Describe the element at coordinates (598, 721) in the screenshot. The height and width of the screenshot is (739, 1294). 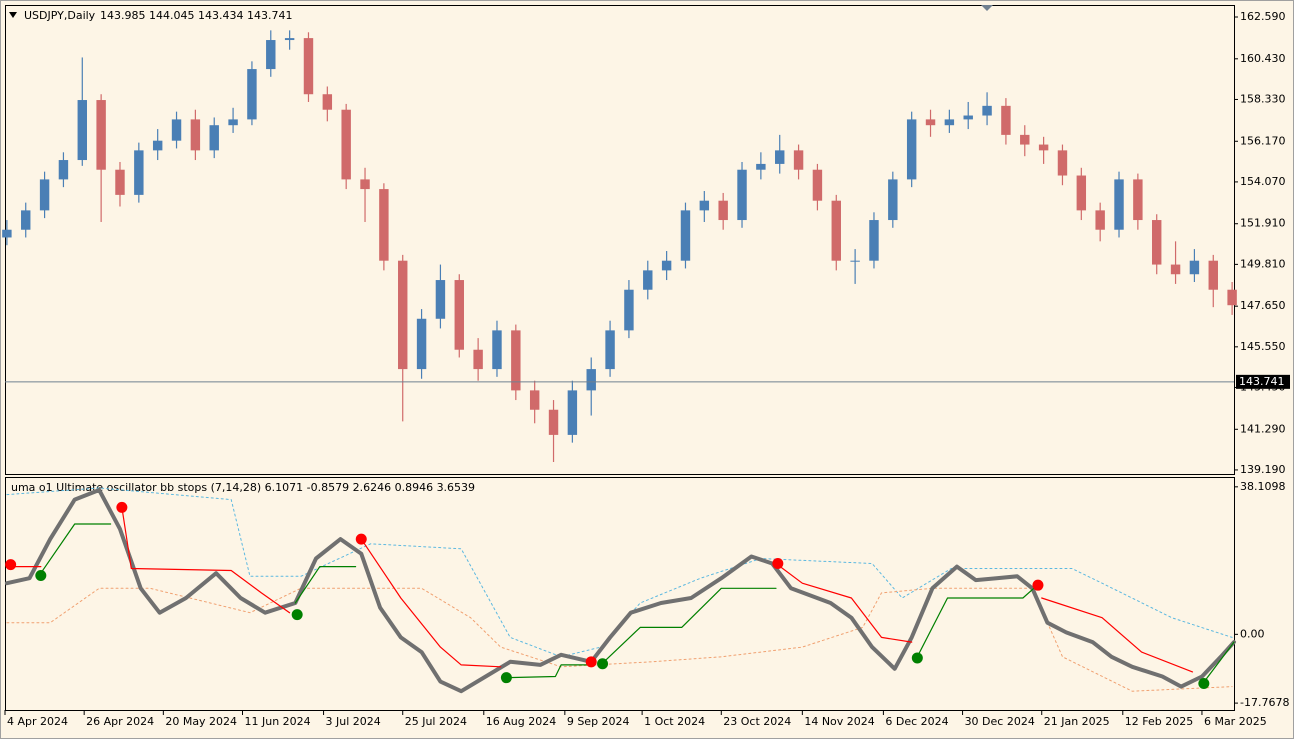
I see `x-tick-label: 9 Sep 2024` at that location.